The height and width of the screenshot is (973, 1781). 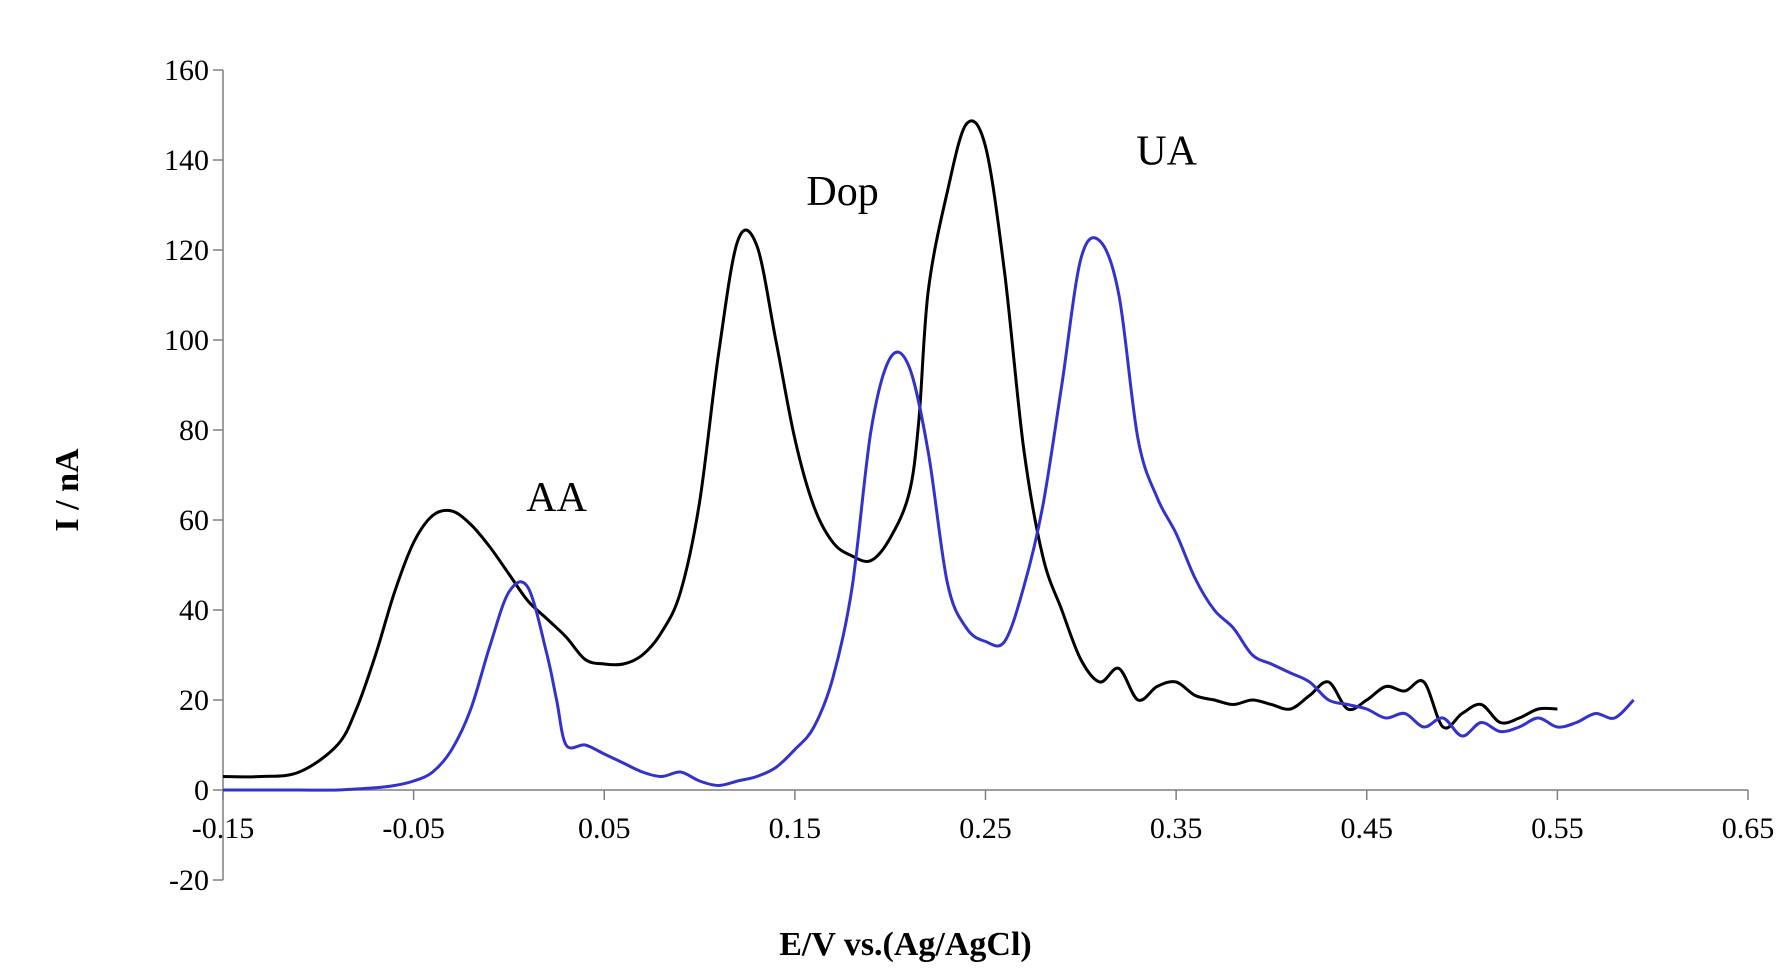 What do you see at coordinates (194, 700) in the screenshot?
I see `y-tick-label: 20` at bounding box center [194, 700].